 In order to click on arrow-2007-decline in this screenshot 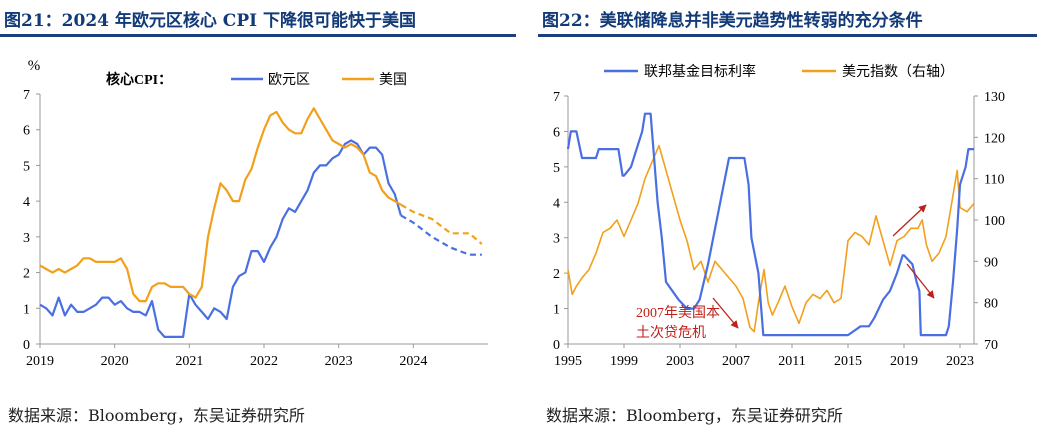, I will do `click(725, 313)`.